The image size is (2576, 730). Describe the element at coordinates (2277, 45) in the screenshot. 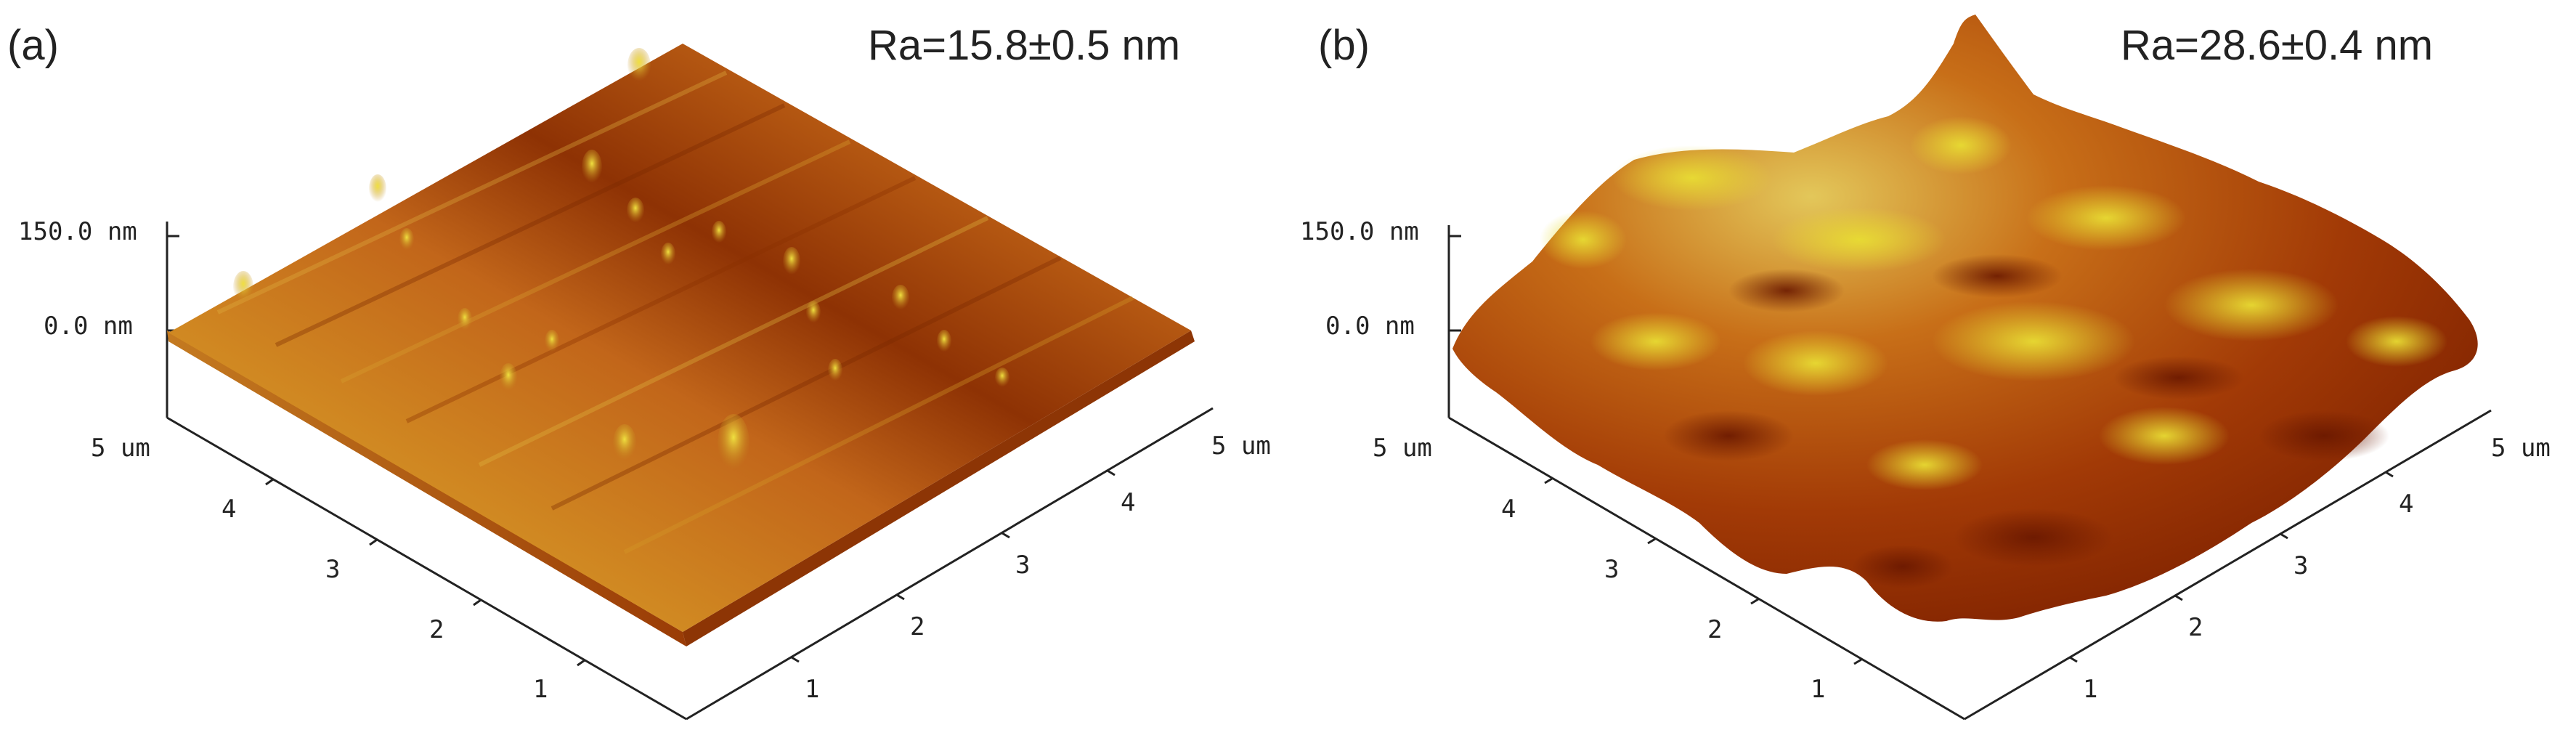

I see `panel-b-roughness: Ra=28.6±0.4 nm` at that location.